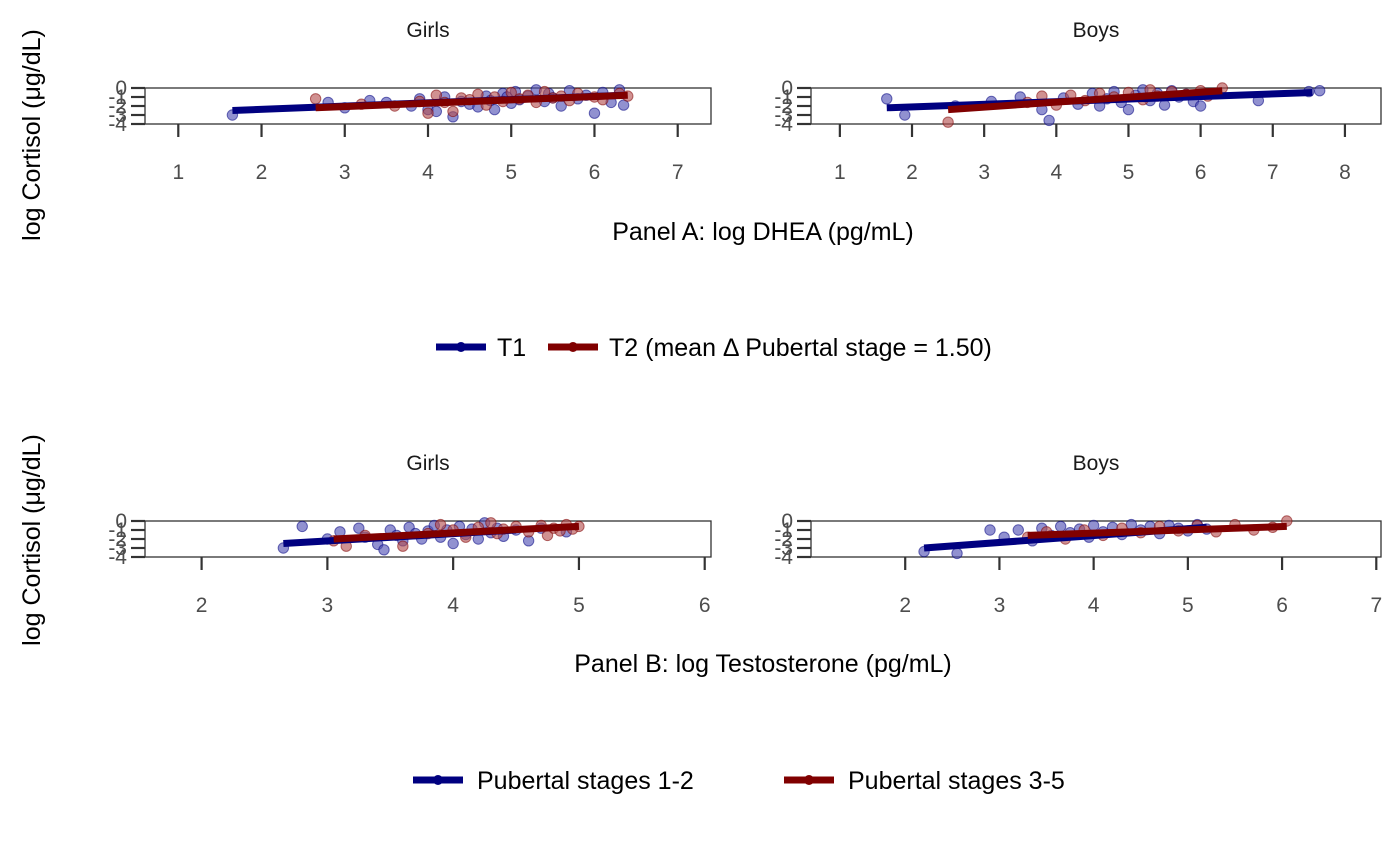 The image size is (1400, 865). Describe the element at coordinates (328, 605) in the screenshot. I see `panel-b-girls-xtick-label: 3` at that location.